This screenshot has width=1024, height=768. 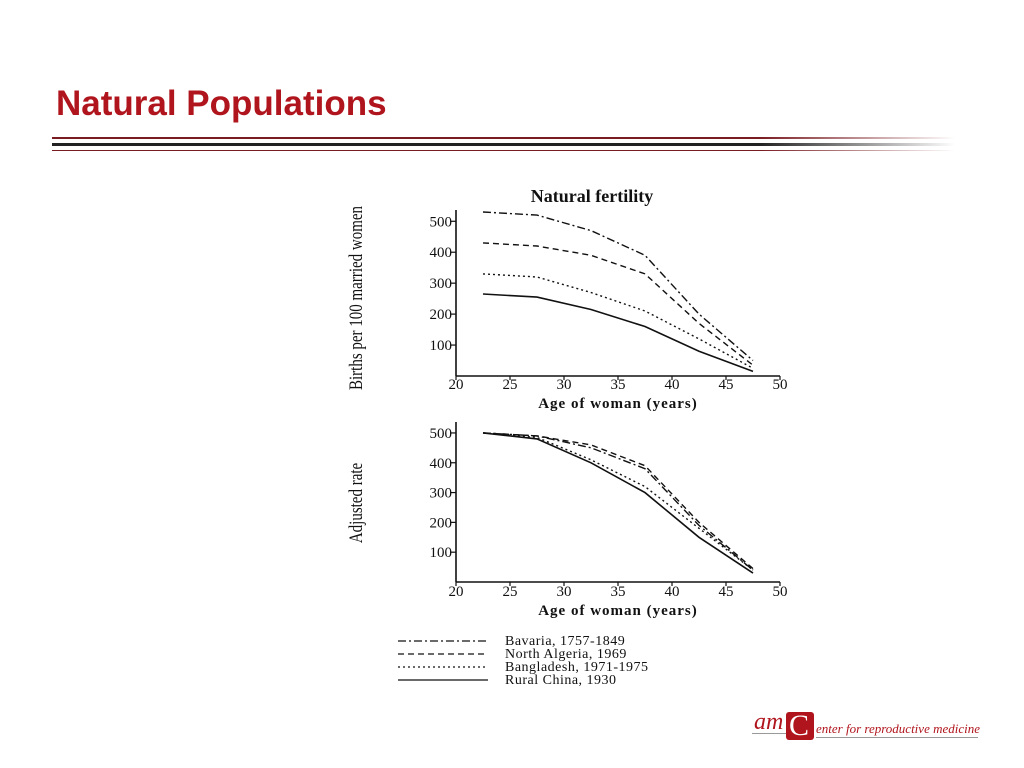 I want to click on logo-mark: am, so click(x=769, y=722).